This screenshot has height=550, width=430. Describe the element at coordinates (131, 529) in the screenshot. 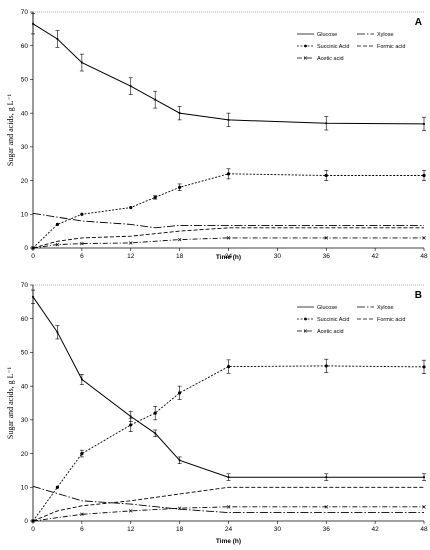

I see `x-tick-label: 12` at that location.